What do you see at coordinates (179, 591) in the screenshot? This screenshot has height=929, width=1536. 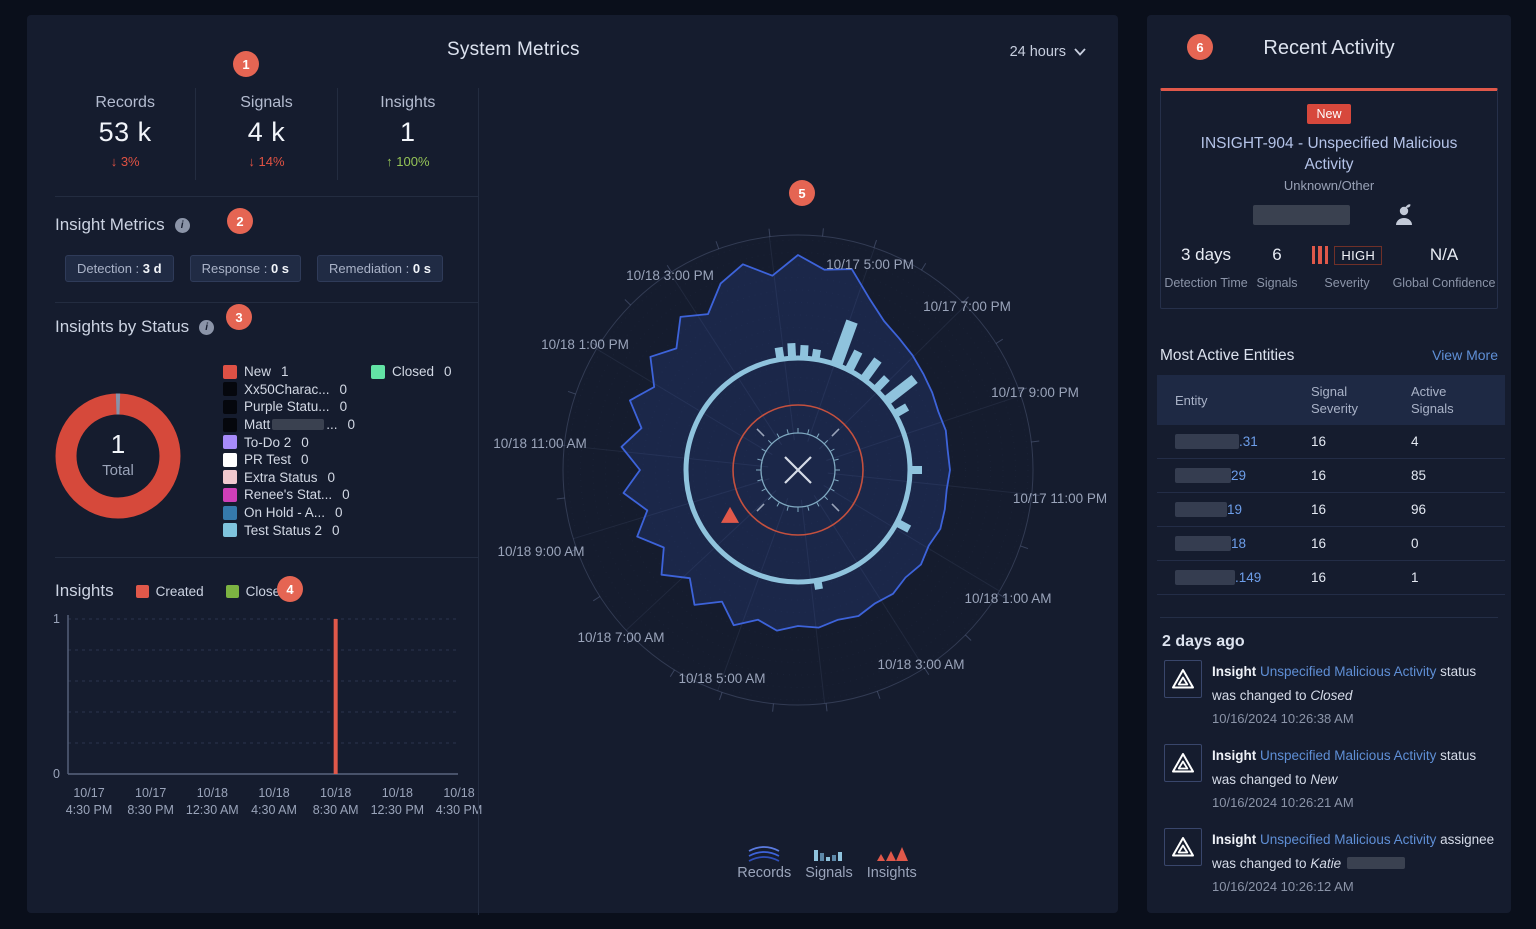 I see `legend-label: Created` at bounding box center [179, 591].